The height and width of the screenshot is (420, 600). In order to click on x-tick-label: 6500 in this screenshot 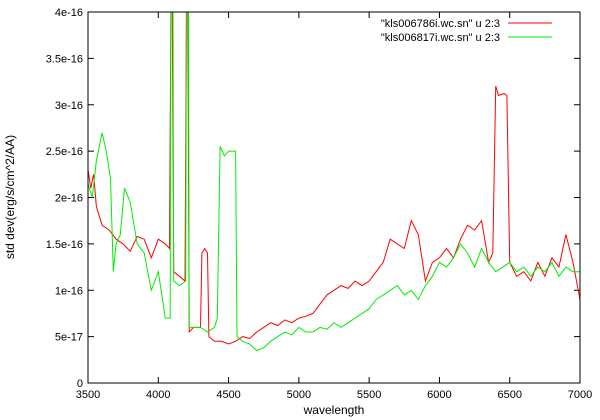, I will do `click(509, 395)`.